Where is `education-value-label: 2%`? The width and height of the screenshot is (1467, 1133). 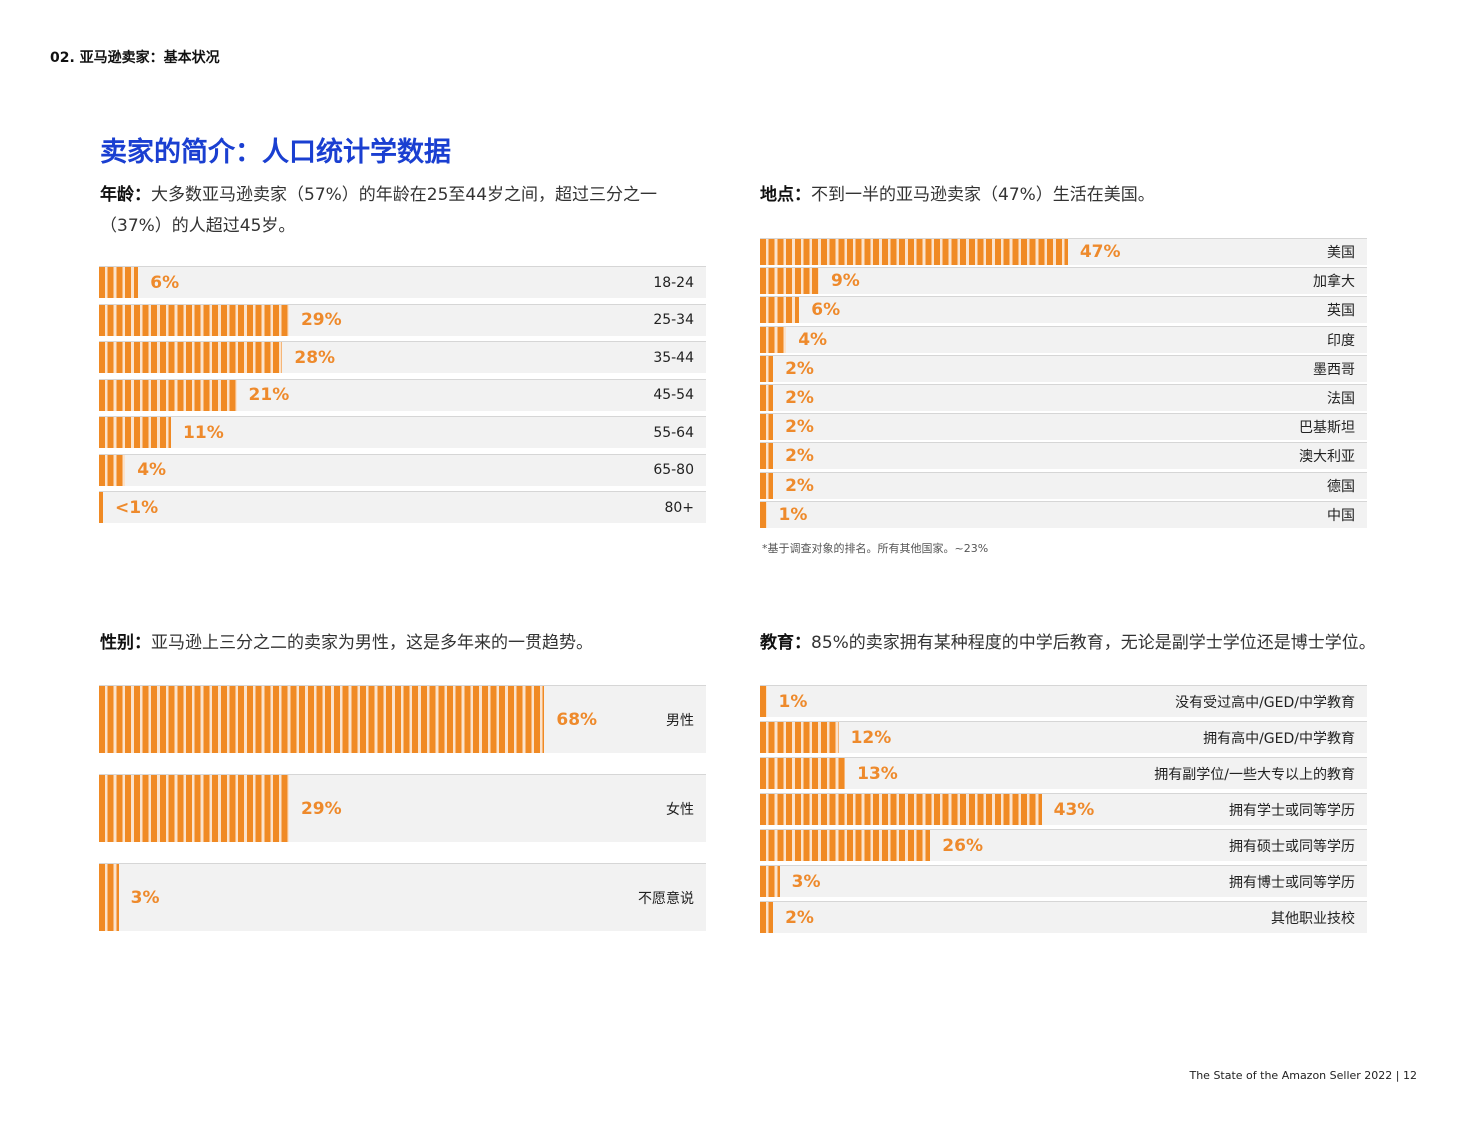 education-value-label: 2% is located at coordinates (799, 917).